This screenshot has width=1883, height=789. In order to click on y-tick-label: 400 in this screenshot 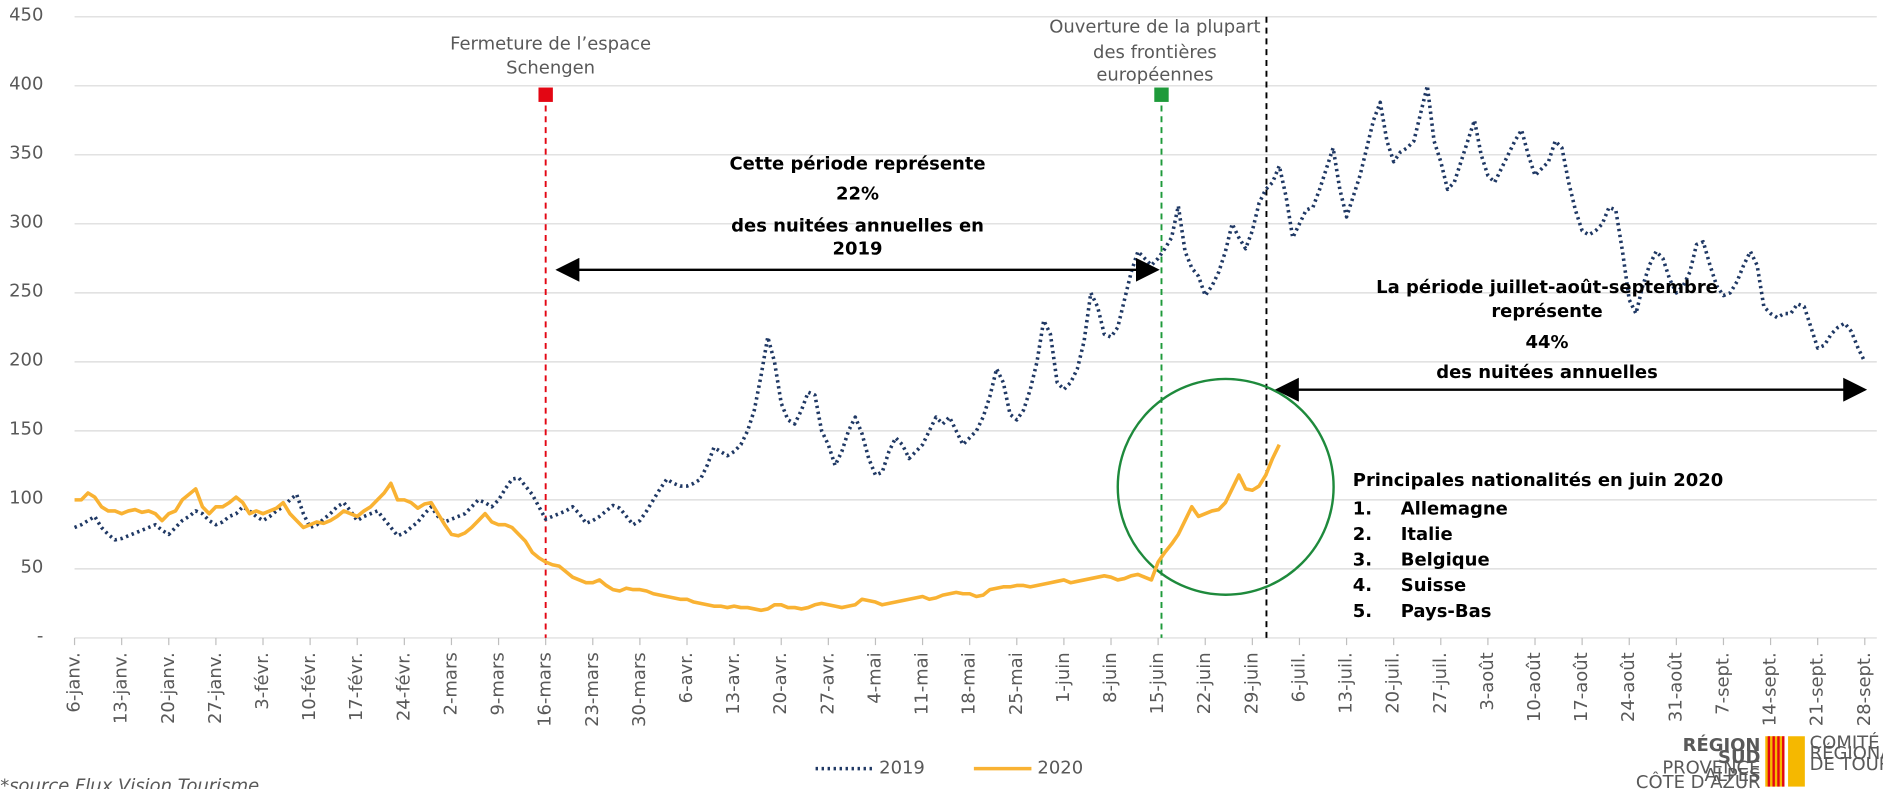, I will do `click(26, 84)`.